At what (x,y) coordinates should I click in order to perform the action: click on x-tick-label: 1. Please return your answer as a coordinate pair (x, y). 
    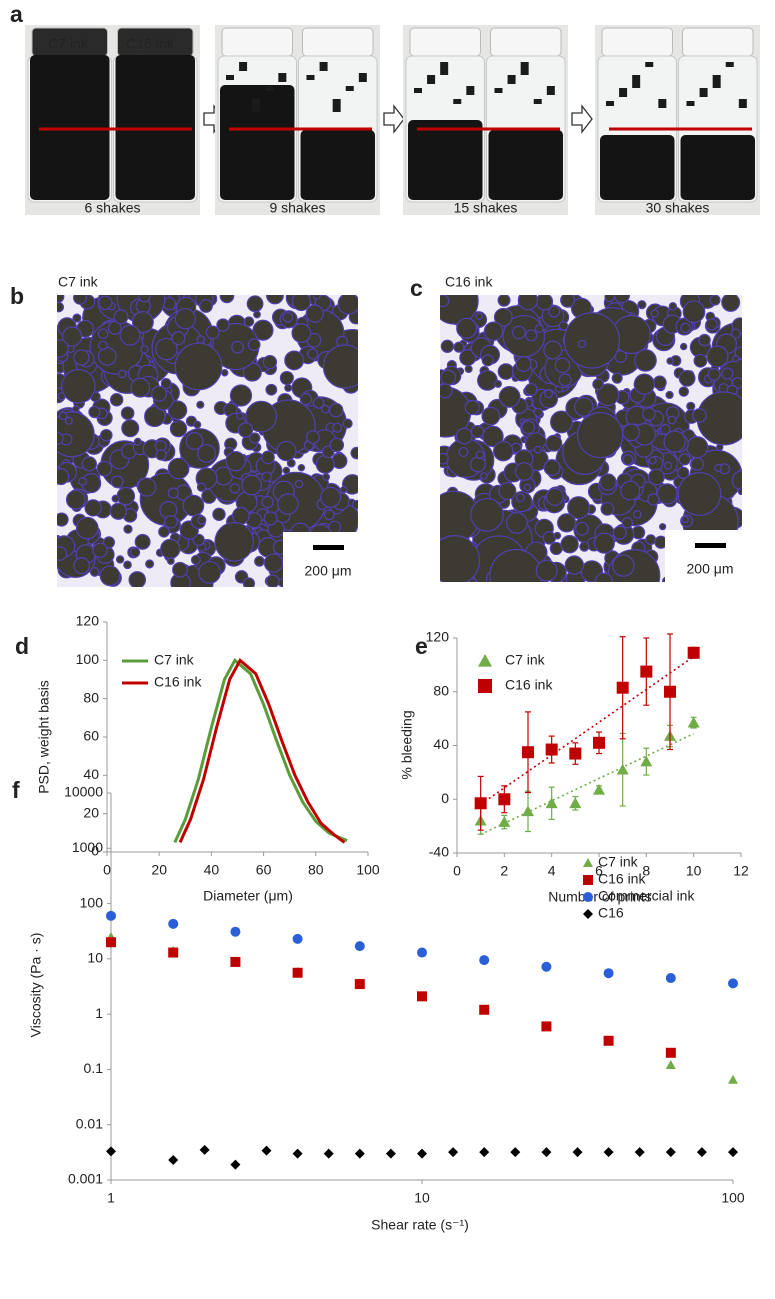
    Looking at the image, I should click on (111, 1198).